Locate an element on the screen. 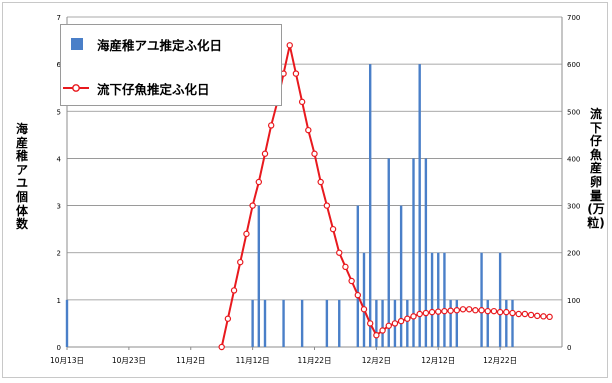 This screenshot has width=612, height=383. y-left-tick-label: 2 is located at coordinates (59, 254).